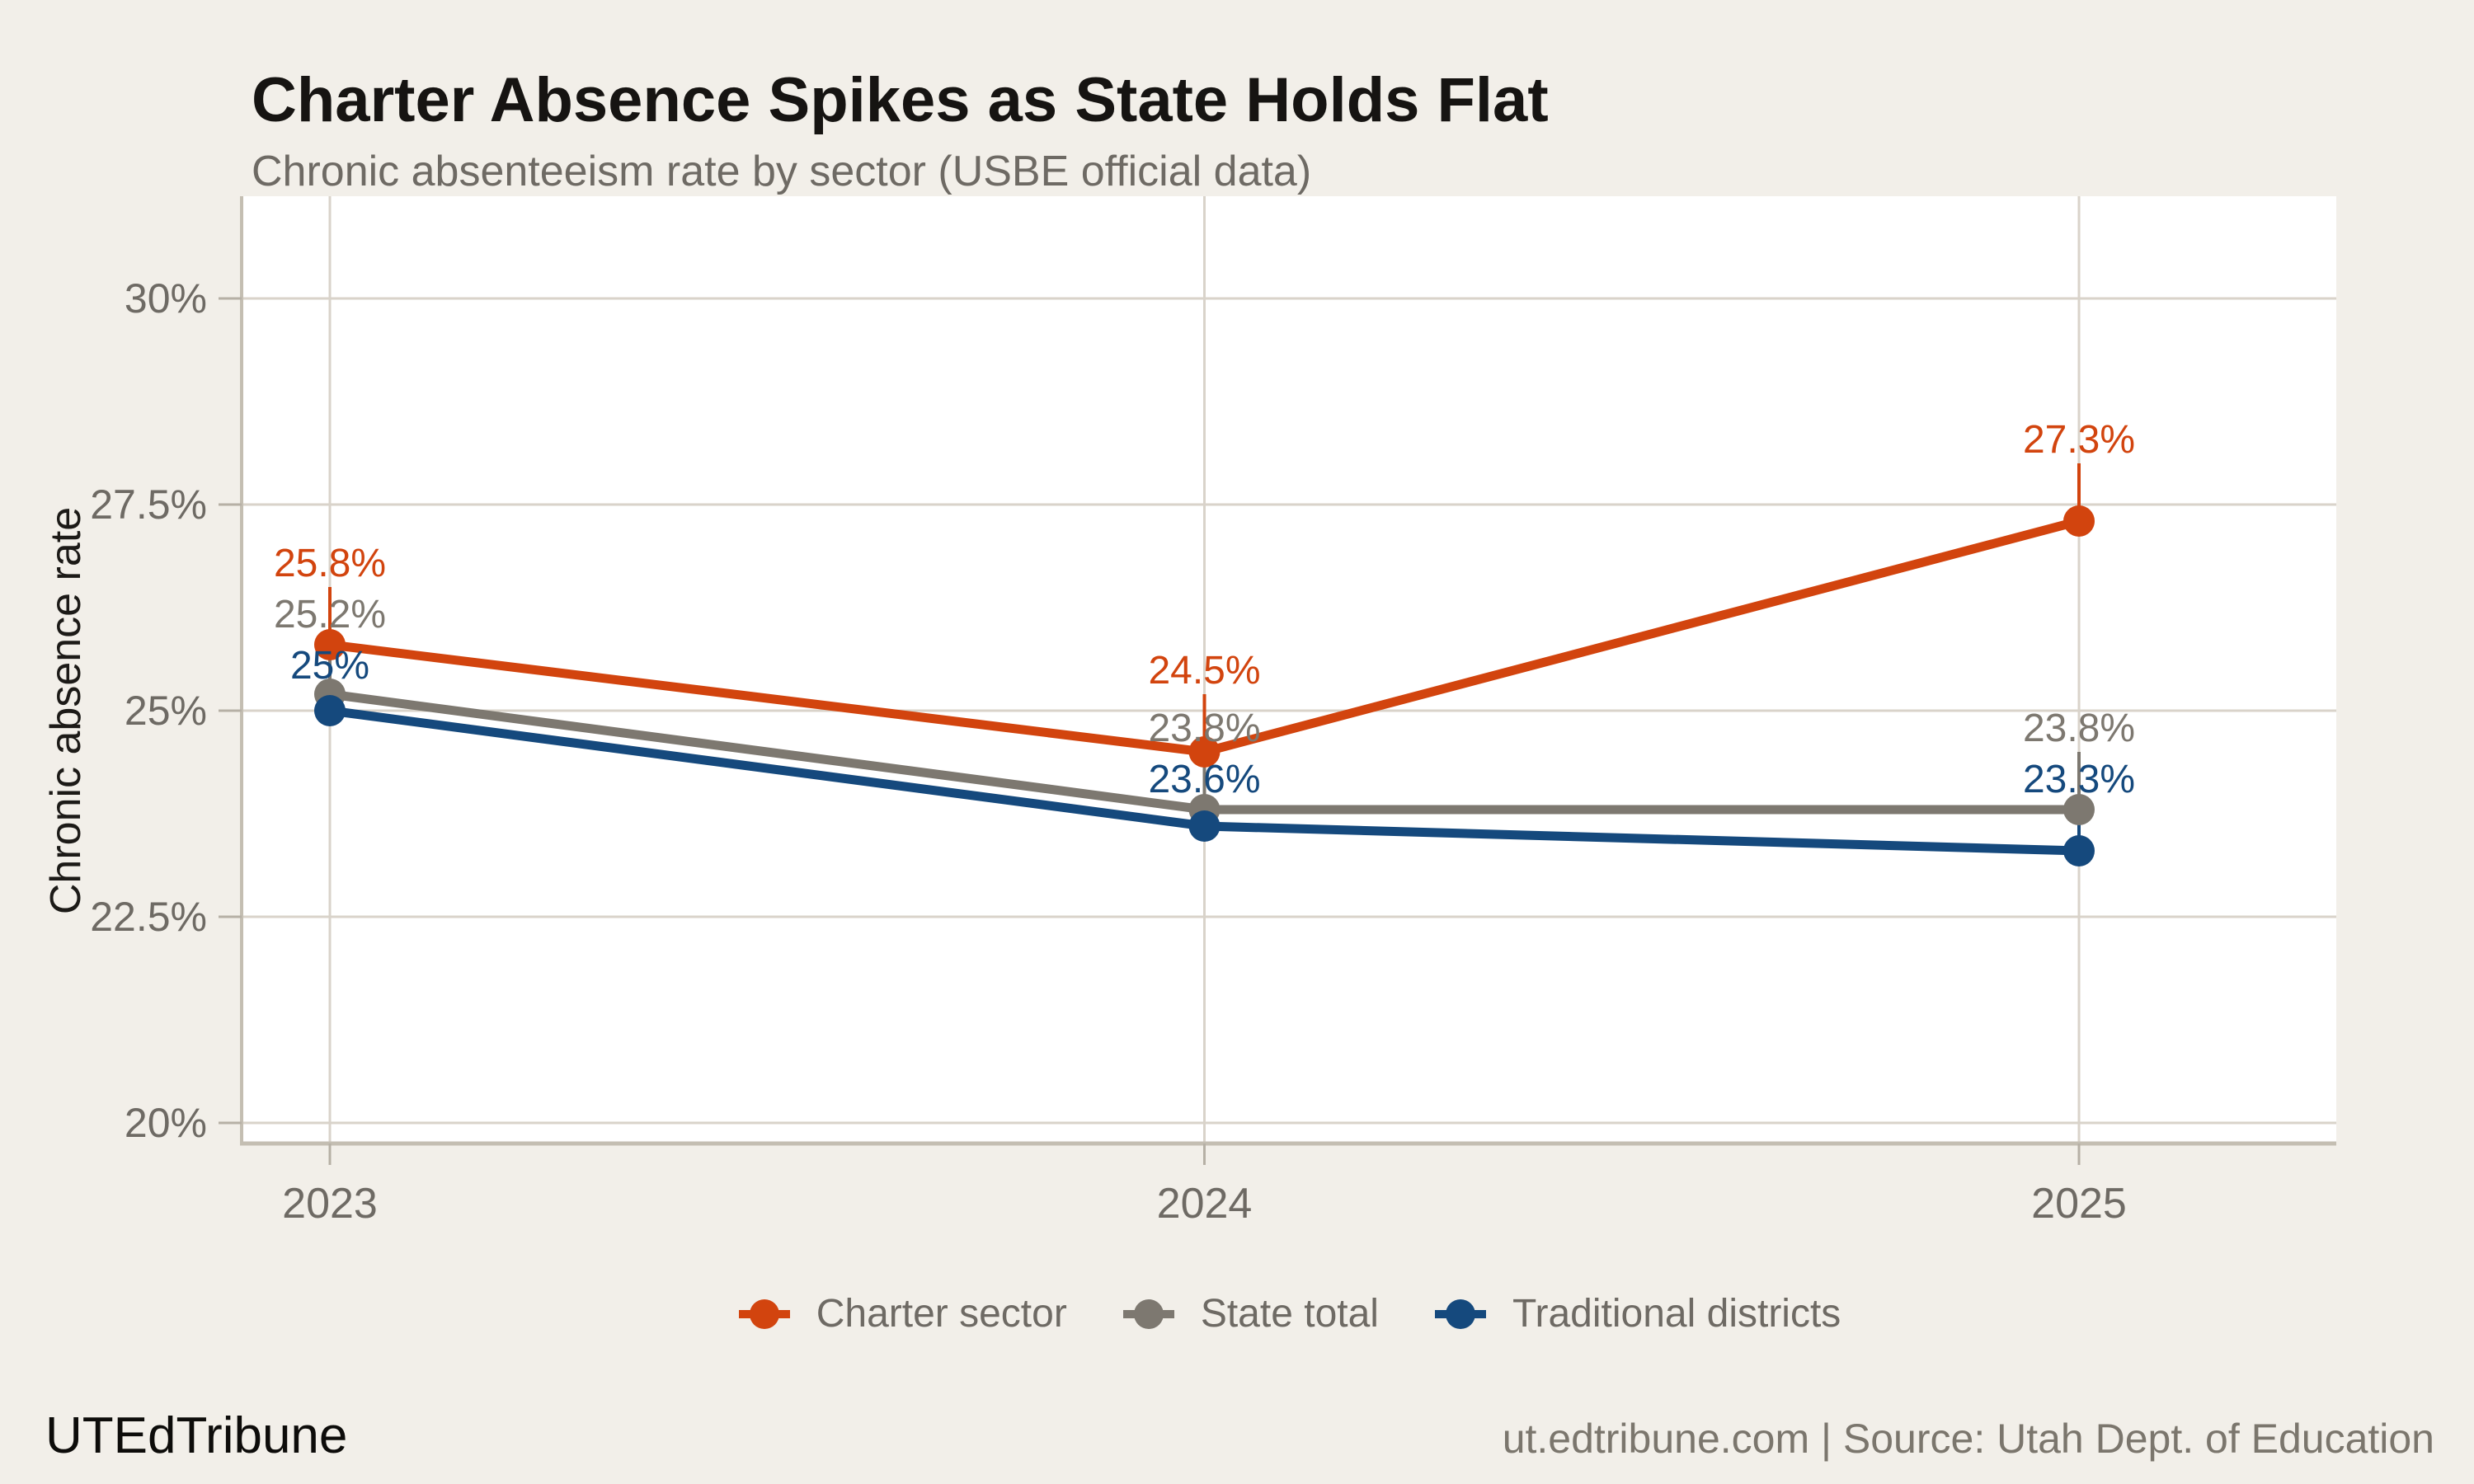  Describe the element at coordinates (1205, 1204) in the screenshot. I see `x-tick-label: 2024` at that location.